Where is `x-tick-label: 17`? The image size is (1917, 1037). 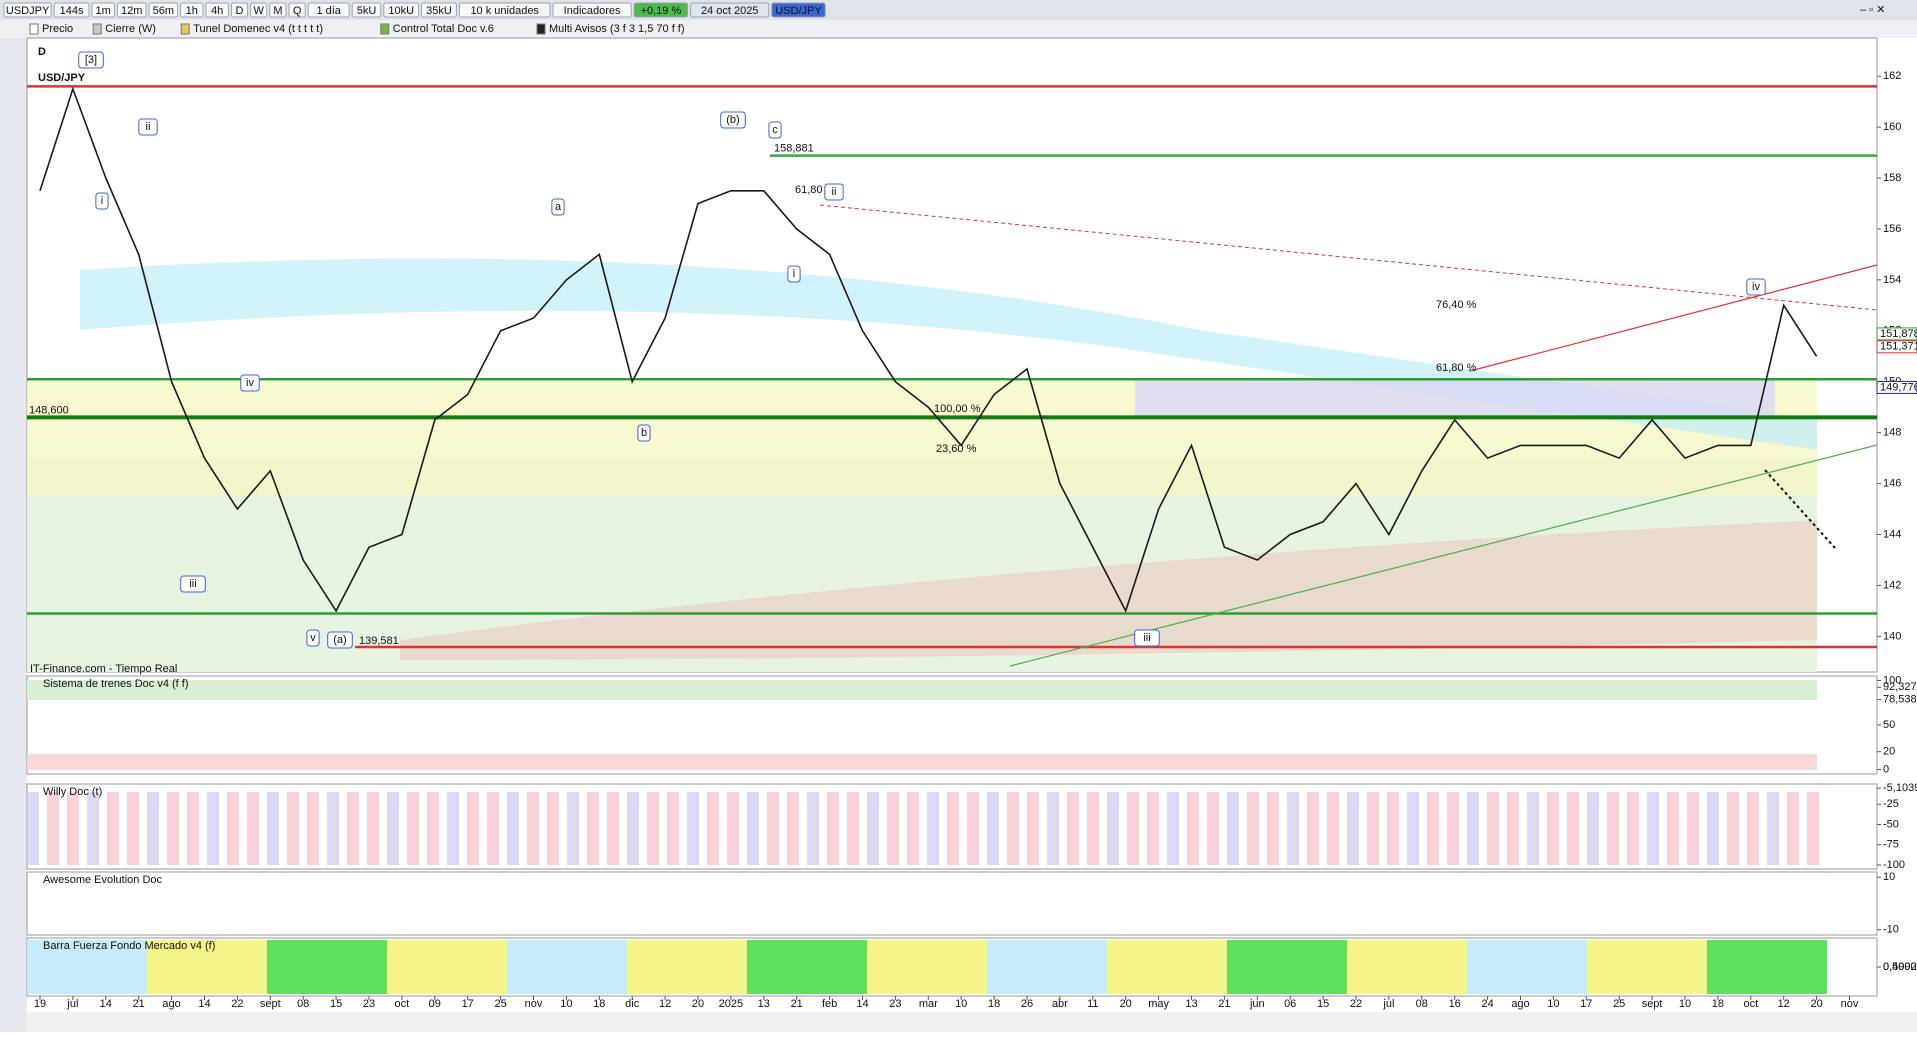 x-tick-label: 17 is located at coordinates (1586, 1004).